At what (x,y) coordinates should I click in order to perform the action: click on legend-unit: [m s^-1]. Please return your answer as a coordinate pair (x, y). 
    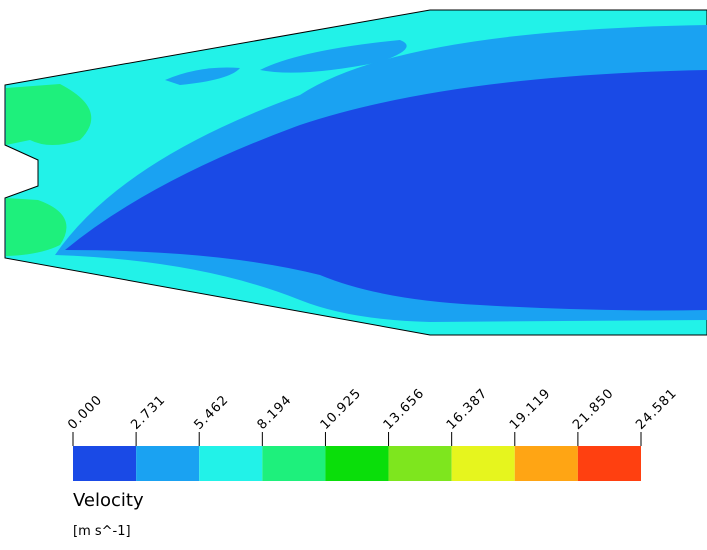
    Looking at the image, I should click on (102, 531).